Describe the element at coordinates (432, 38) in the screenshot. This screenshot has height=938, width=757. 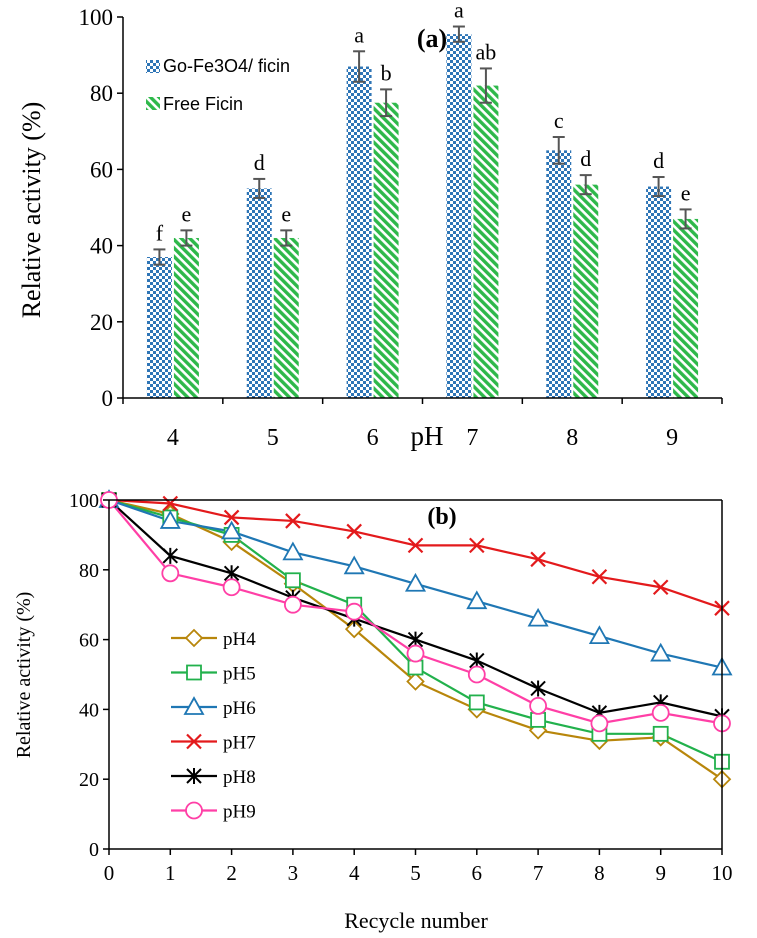
I see `panel-a-label: (a)` at that location.